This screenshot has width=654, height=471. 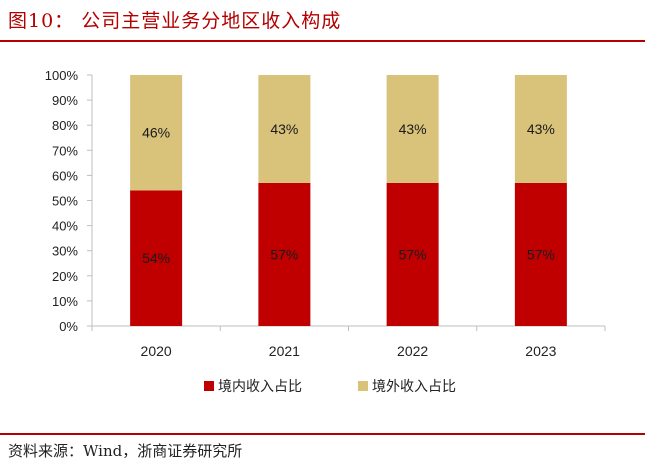 What do you see at coordinates (284, 351) in the screenshot?
I see `x-category-label: 2021` at bounding box center [284, 351].